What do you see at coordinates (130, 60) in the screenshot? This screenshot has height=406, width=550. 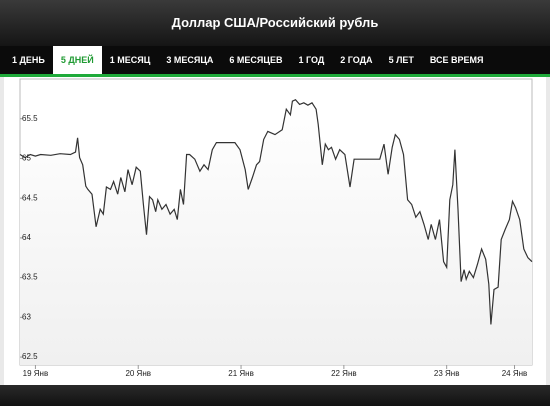 I see `period-tab: 1 МЕСЯЦ` at bounding box center [130, 60].